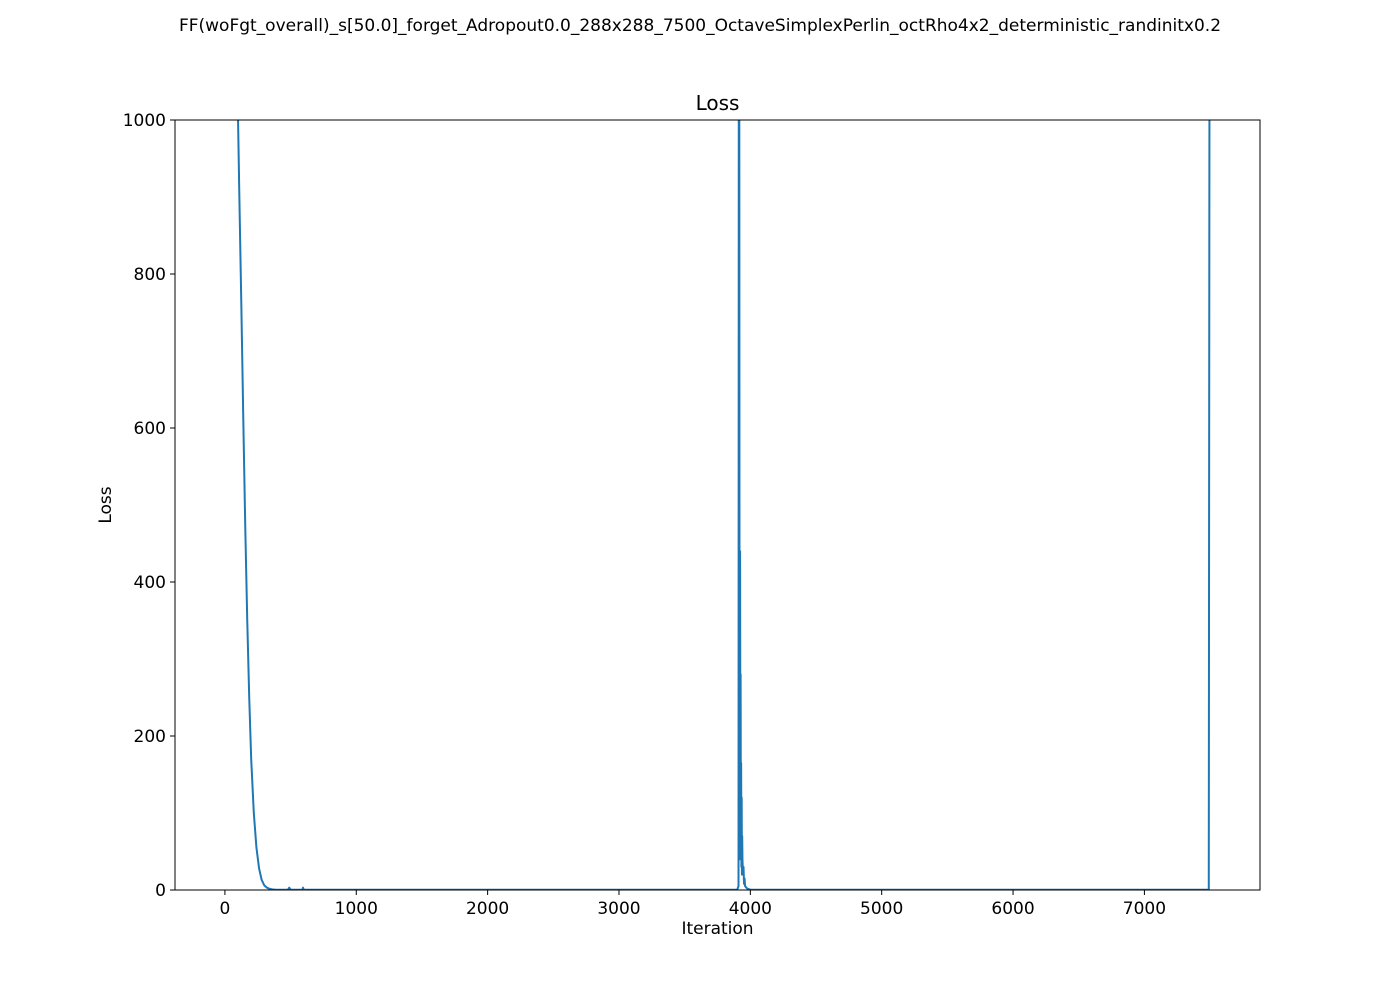  What do you see at coordinates (150, 583) in the screenshot?
I see `y-tick-label: 400` at bounding box center [150, 583].